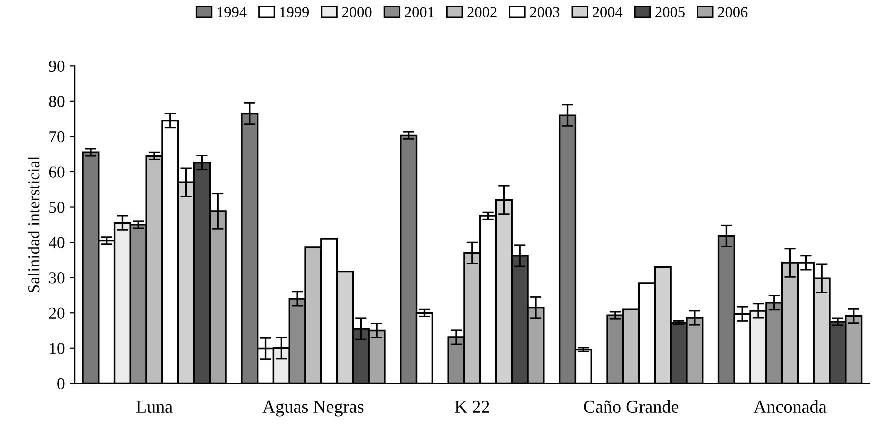 The width and height of the screenshot is (883, 441). I want to click on y-tick-label: 10, so click(57, 348).